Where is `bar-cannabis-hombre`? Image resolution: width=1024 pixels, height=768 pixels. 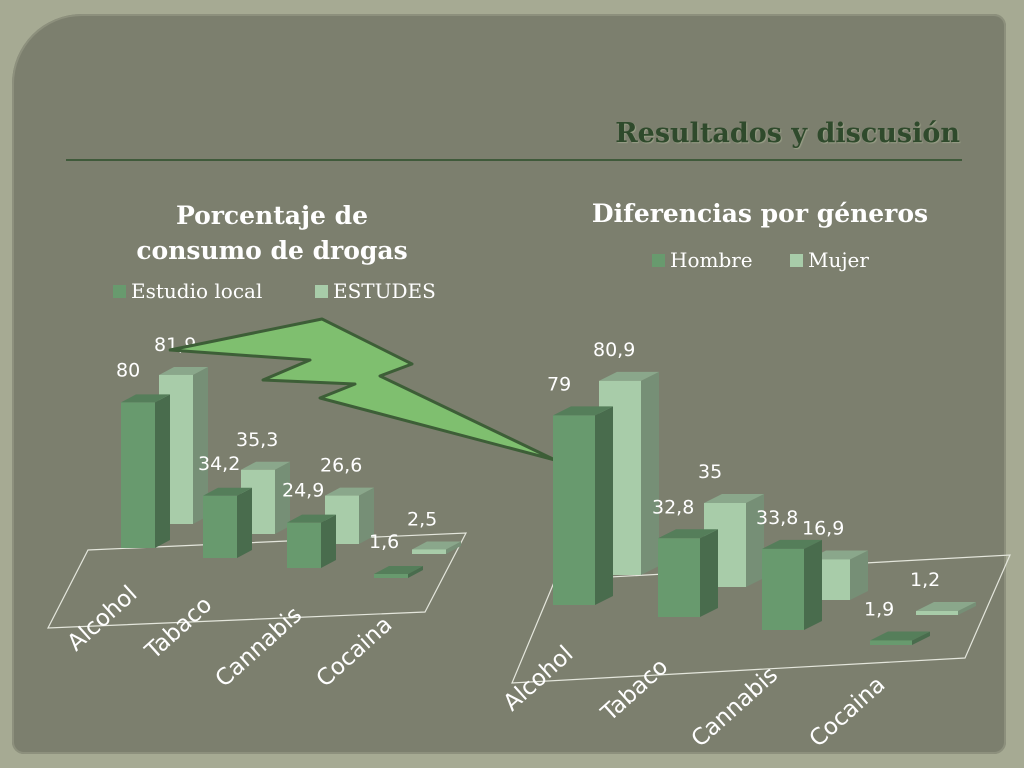 bar-cannabis-hombre is located at coordinates (792, 584).